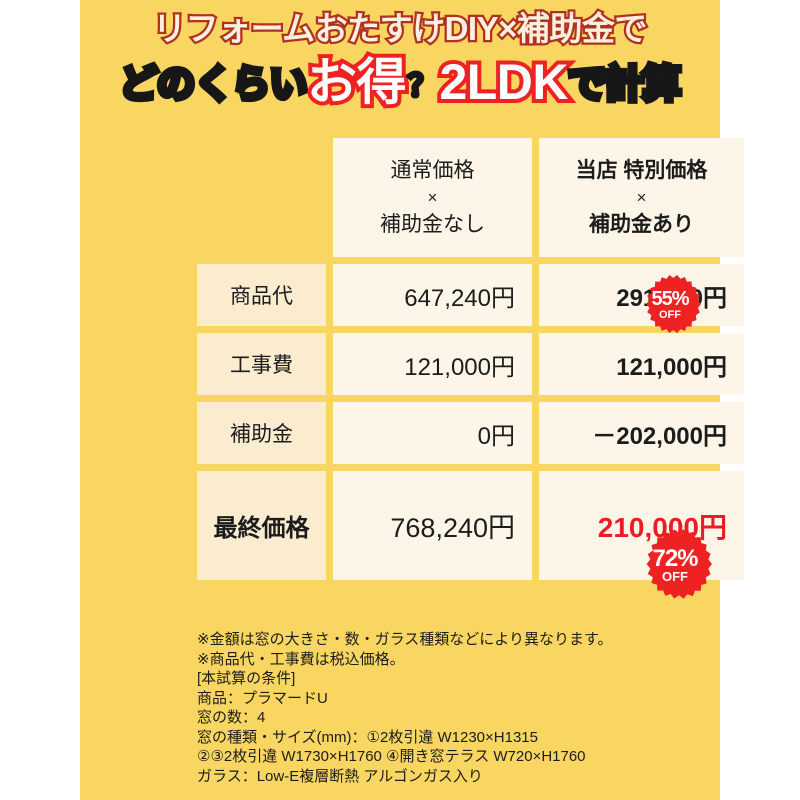 The image size is (800, 800). What do you see at coordinates (641, 170) in the screenshot?
I see `header-special-title: 当店 特別価格` at bounding box center [641, 170].